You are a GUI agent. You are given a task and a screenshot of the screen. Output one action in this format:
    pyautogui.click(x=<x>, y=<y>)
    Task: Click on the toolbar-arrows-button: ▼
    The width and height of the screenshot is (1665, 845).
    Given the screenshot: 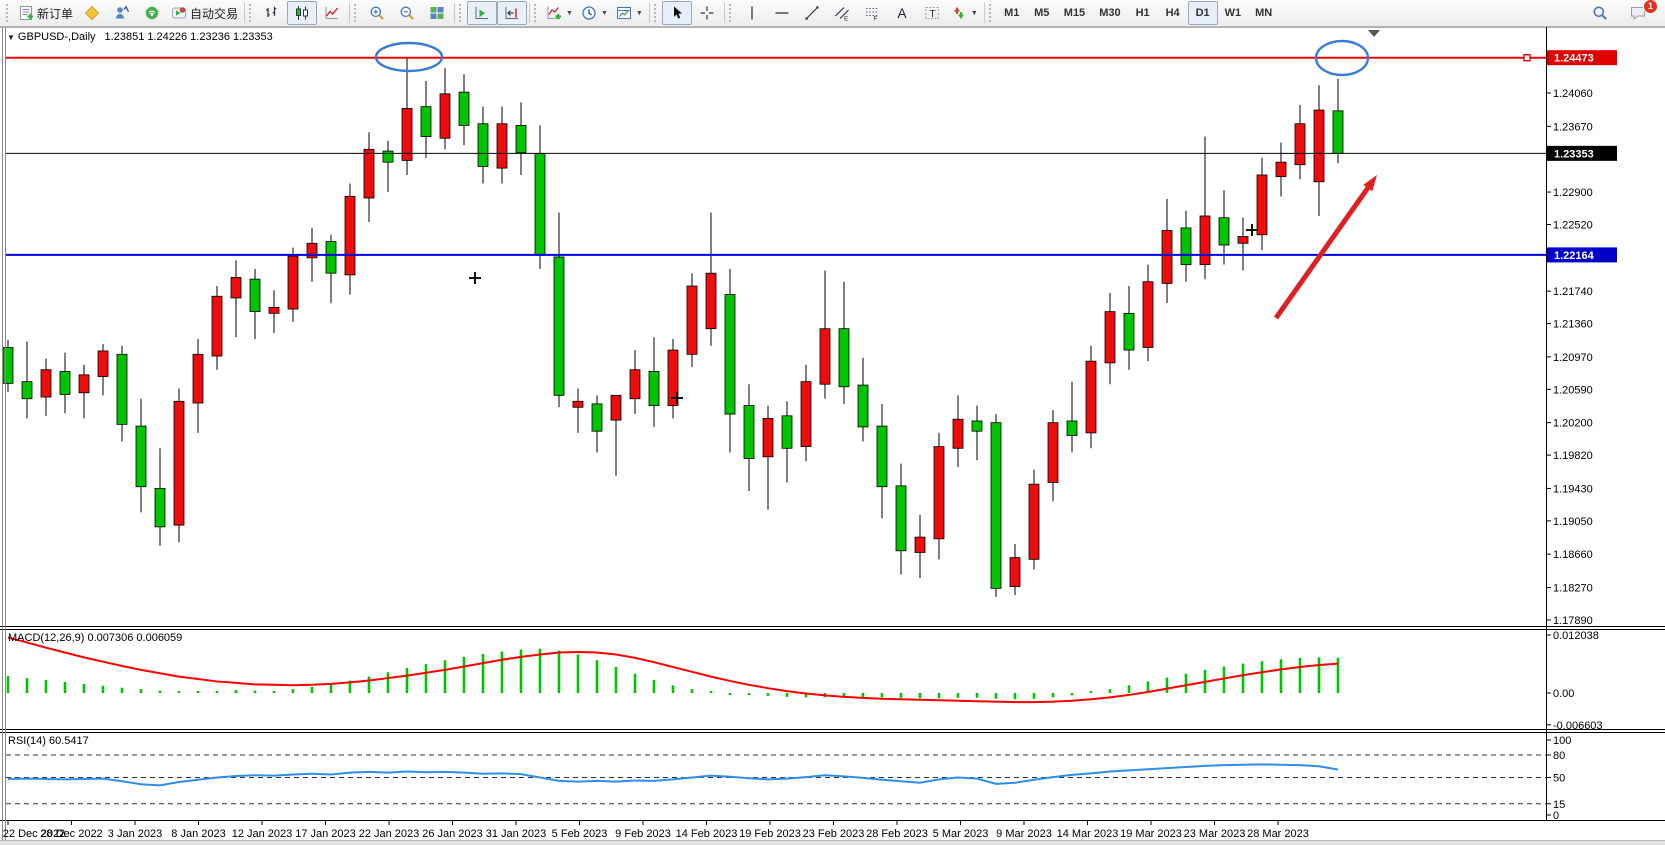 What is the action you would take?
    pyautogui.click(x=964, y=13)
    